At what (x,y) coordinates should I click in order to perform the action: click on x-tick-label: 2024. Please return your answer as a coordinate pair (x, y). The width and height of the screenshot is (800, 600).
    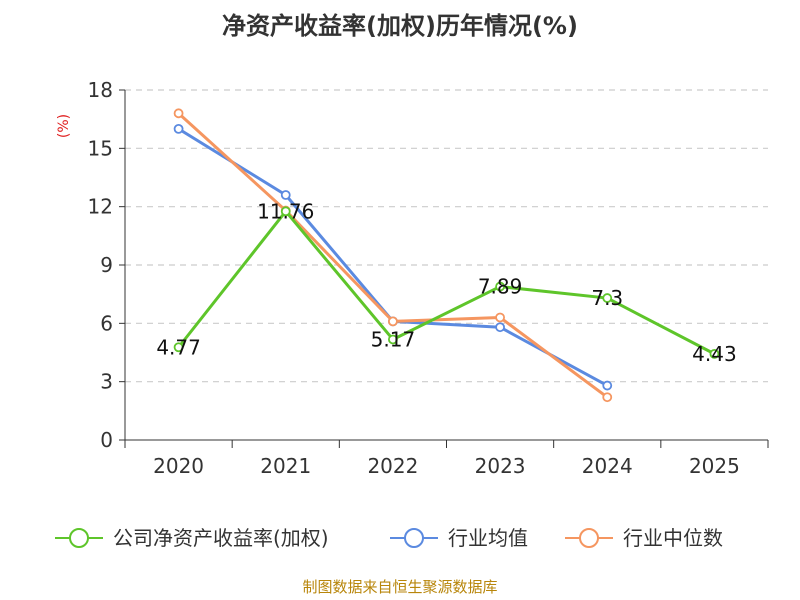
    Looking at the image, I should click on (607, 466).